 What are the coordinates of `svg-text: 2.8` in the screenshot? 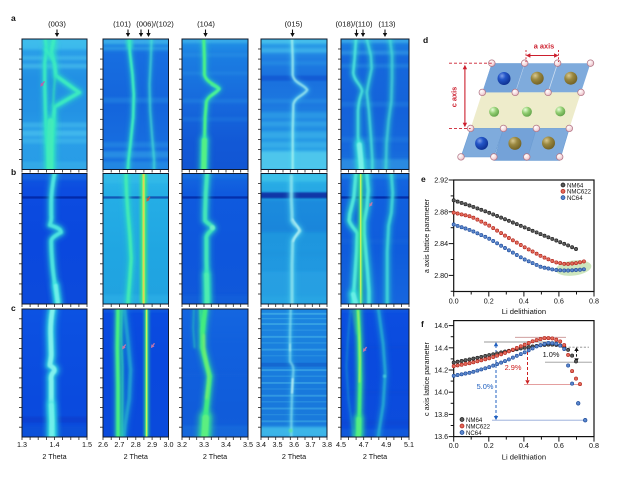 It's located at (136, 444).